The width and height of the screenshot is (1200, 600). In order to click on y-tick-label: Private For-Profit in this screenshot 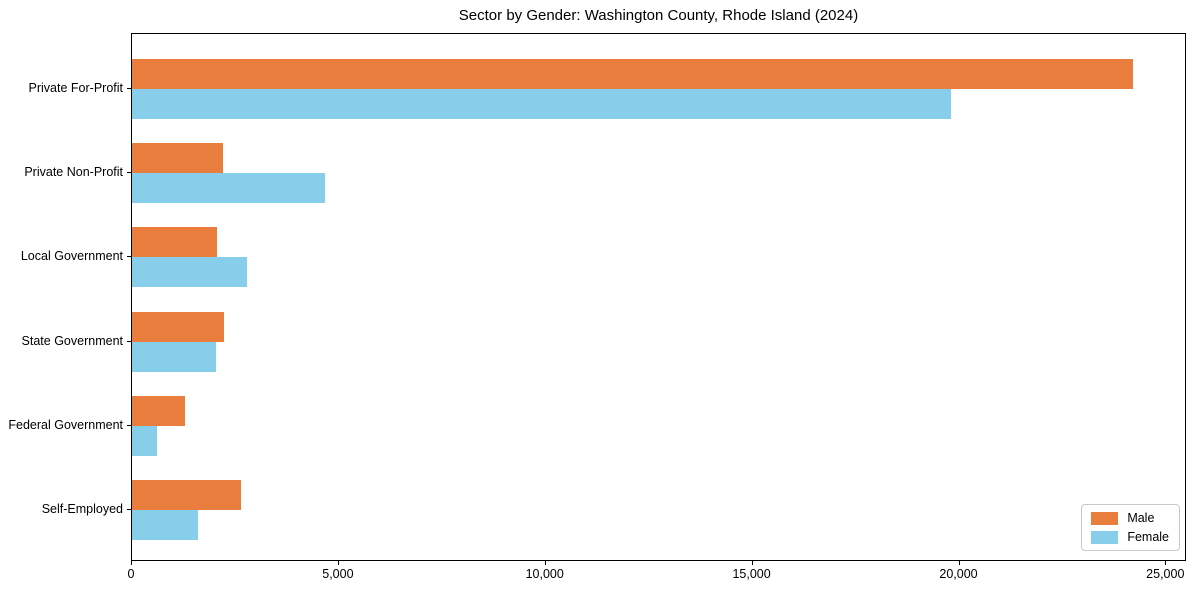, I will do `click(75, 88)`.